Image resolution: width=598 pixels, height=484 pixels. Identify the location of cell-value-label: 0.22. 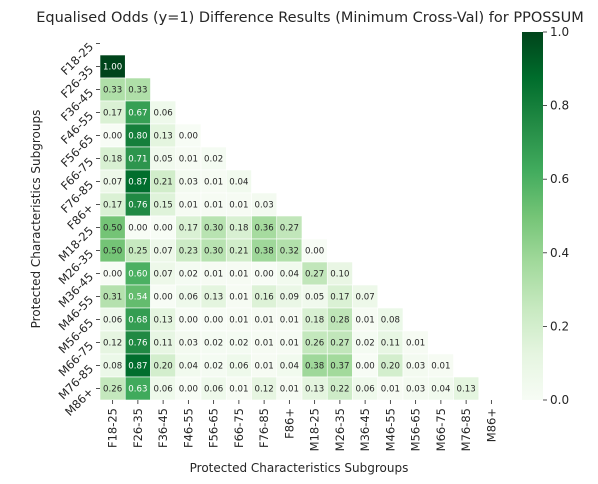
(339, 390).